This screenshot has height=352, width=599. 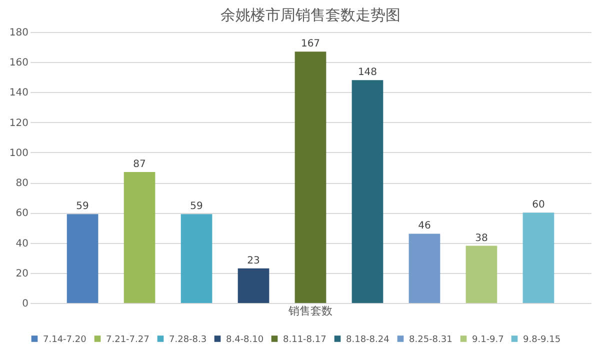 What do you see at coordinates (430, 339) in the screenshot?
I see `legend-label: 8.25-8.31` at bounding box center [430, 339].